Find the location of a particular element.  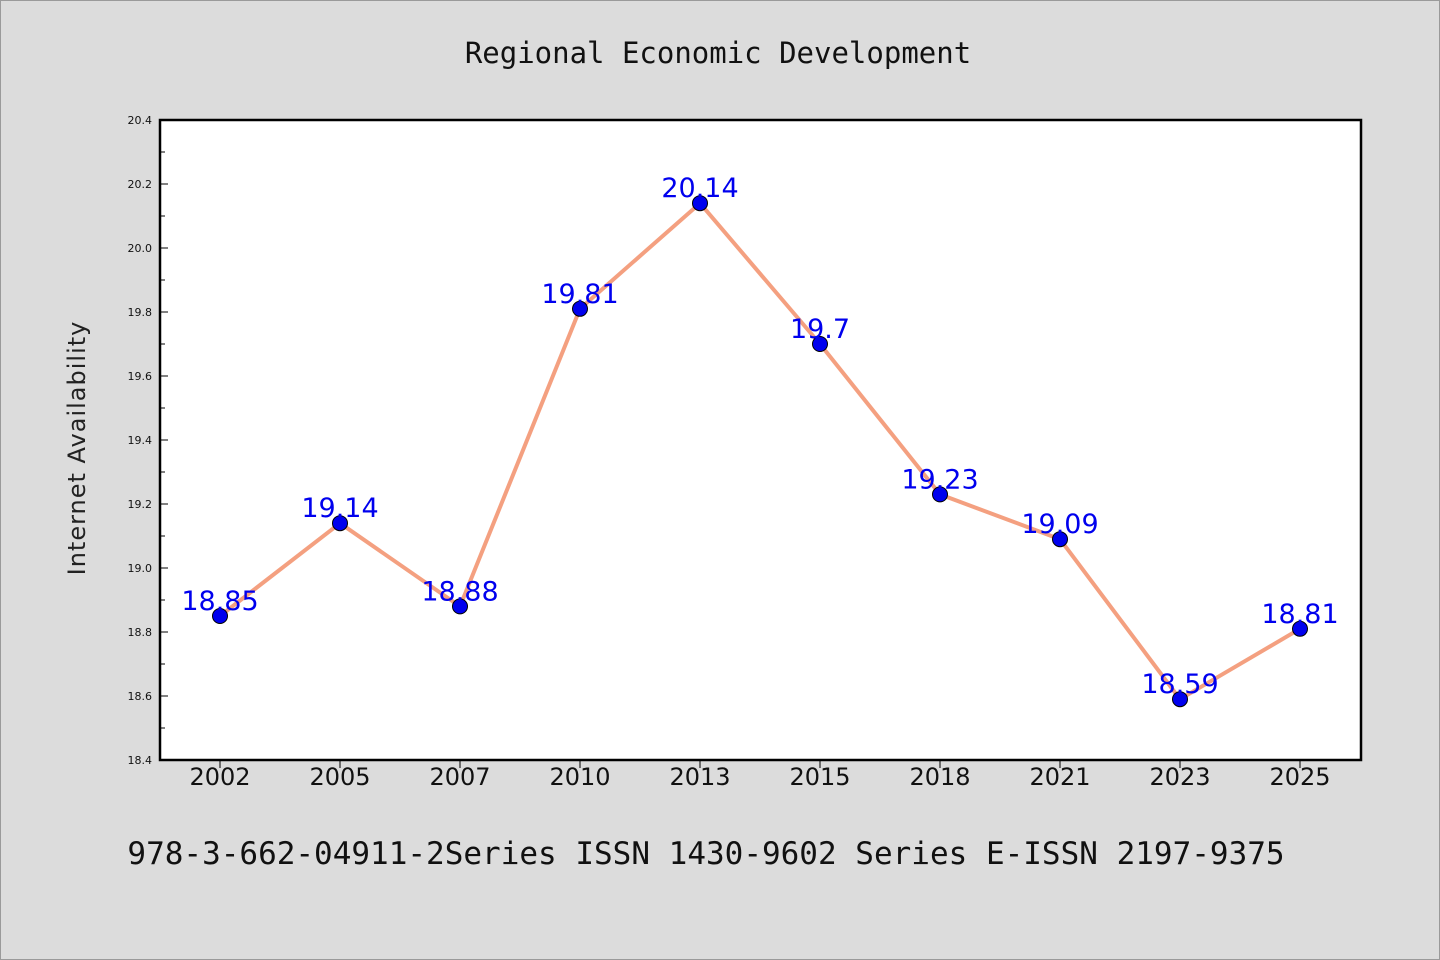

y-tick-label: 19.2 is located at coordinates (140, 504).